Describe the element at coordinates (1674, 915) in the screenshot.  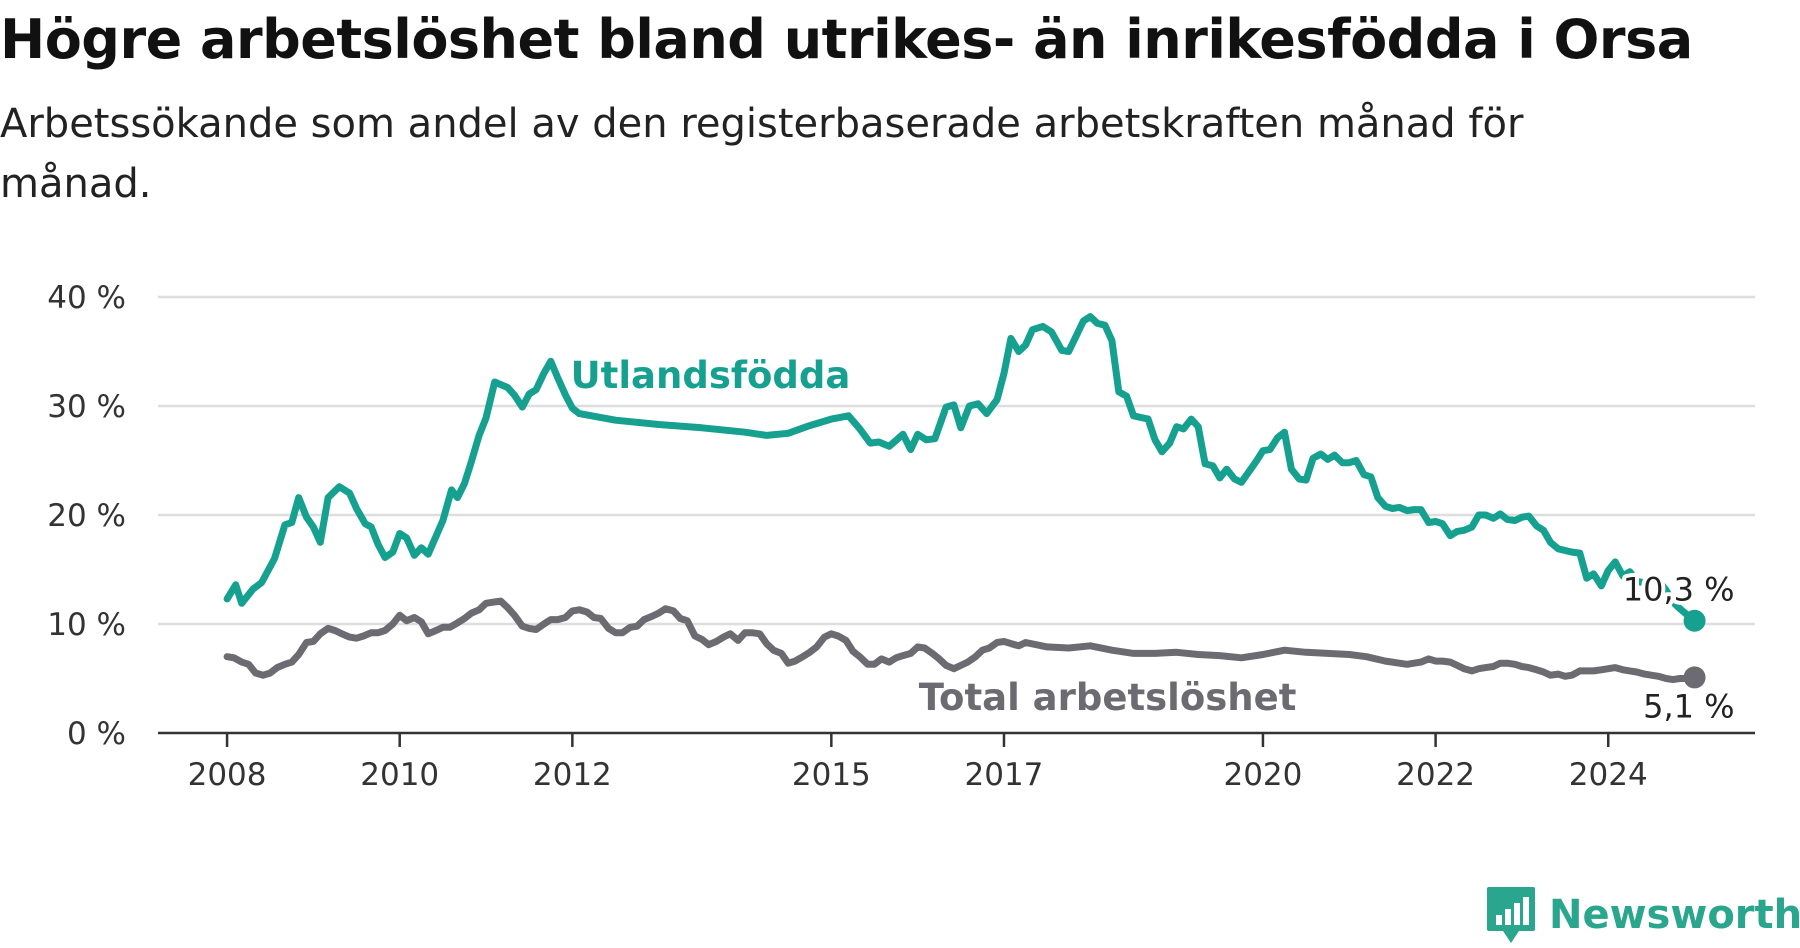
I see `newsworthy-logo-text: Newsworthy` at that location.